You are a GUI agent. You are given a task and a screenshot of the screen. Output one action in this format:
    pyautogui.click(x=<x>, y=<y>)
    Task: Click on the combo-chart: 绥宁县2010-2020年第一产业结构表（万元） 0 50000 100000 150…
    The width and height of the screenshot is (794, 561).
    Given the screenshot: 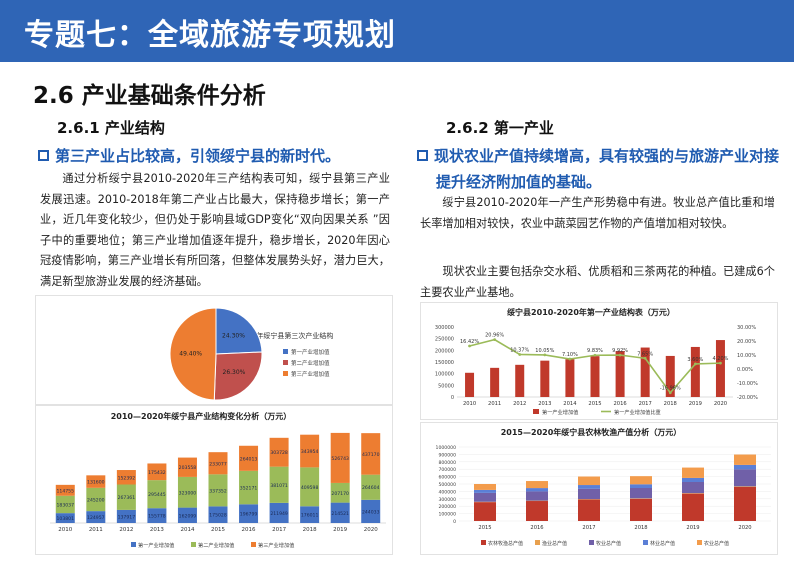 What is the action you would take?
    pyautogui.click(x=596, y=361)
    